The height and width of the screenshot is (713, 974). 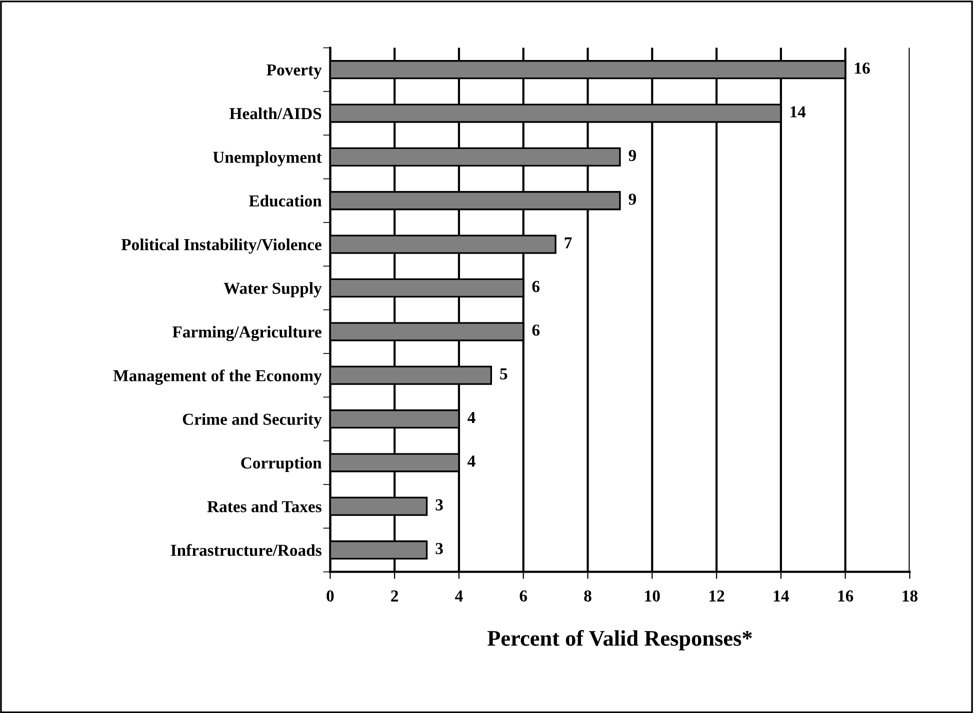 What do you see at coordinates (264, 506) in the screenshot?
I see `y-tick-label: Rates and Taxes` at bounding box center [264, 506].